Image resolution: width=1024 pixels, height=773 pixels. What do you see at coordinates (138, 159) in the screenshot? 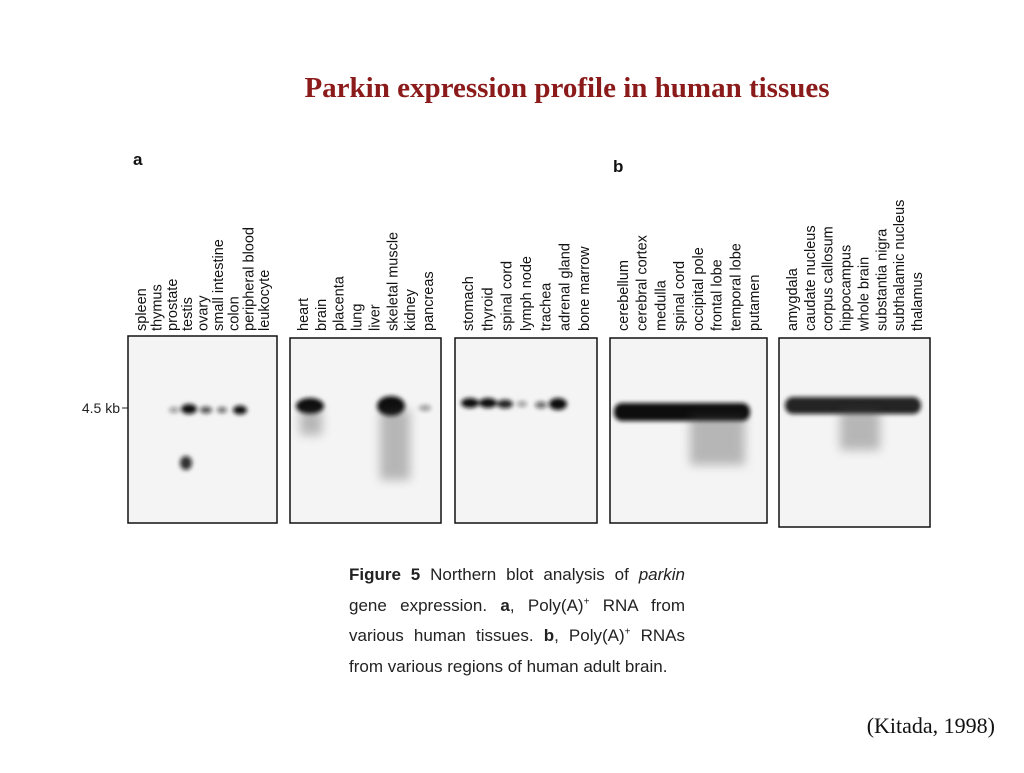
I see `panel-label: a` at bounding box center [138, 159].